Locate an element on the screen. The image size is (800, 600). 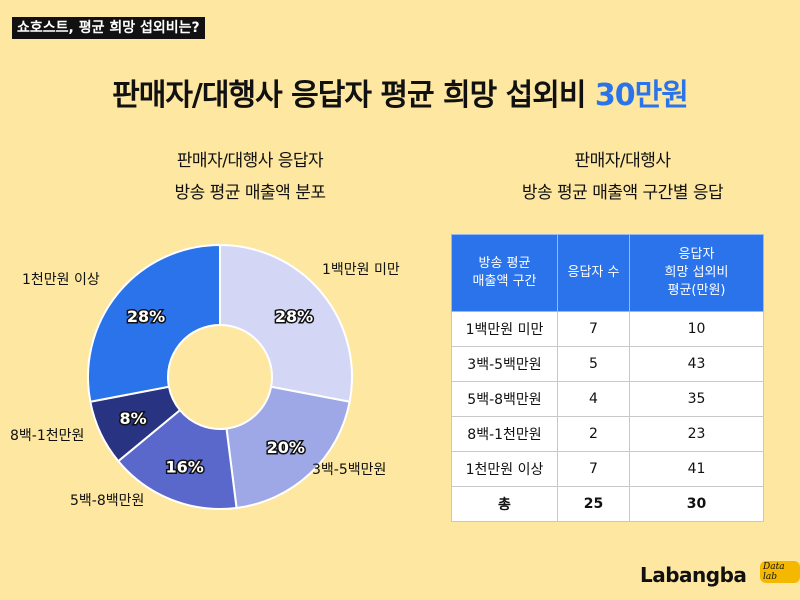
donut-percent-label: 20% is located at coordinates (286, 447).